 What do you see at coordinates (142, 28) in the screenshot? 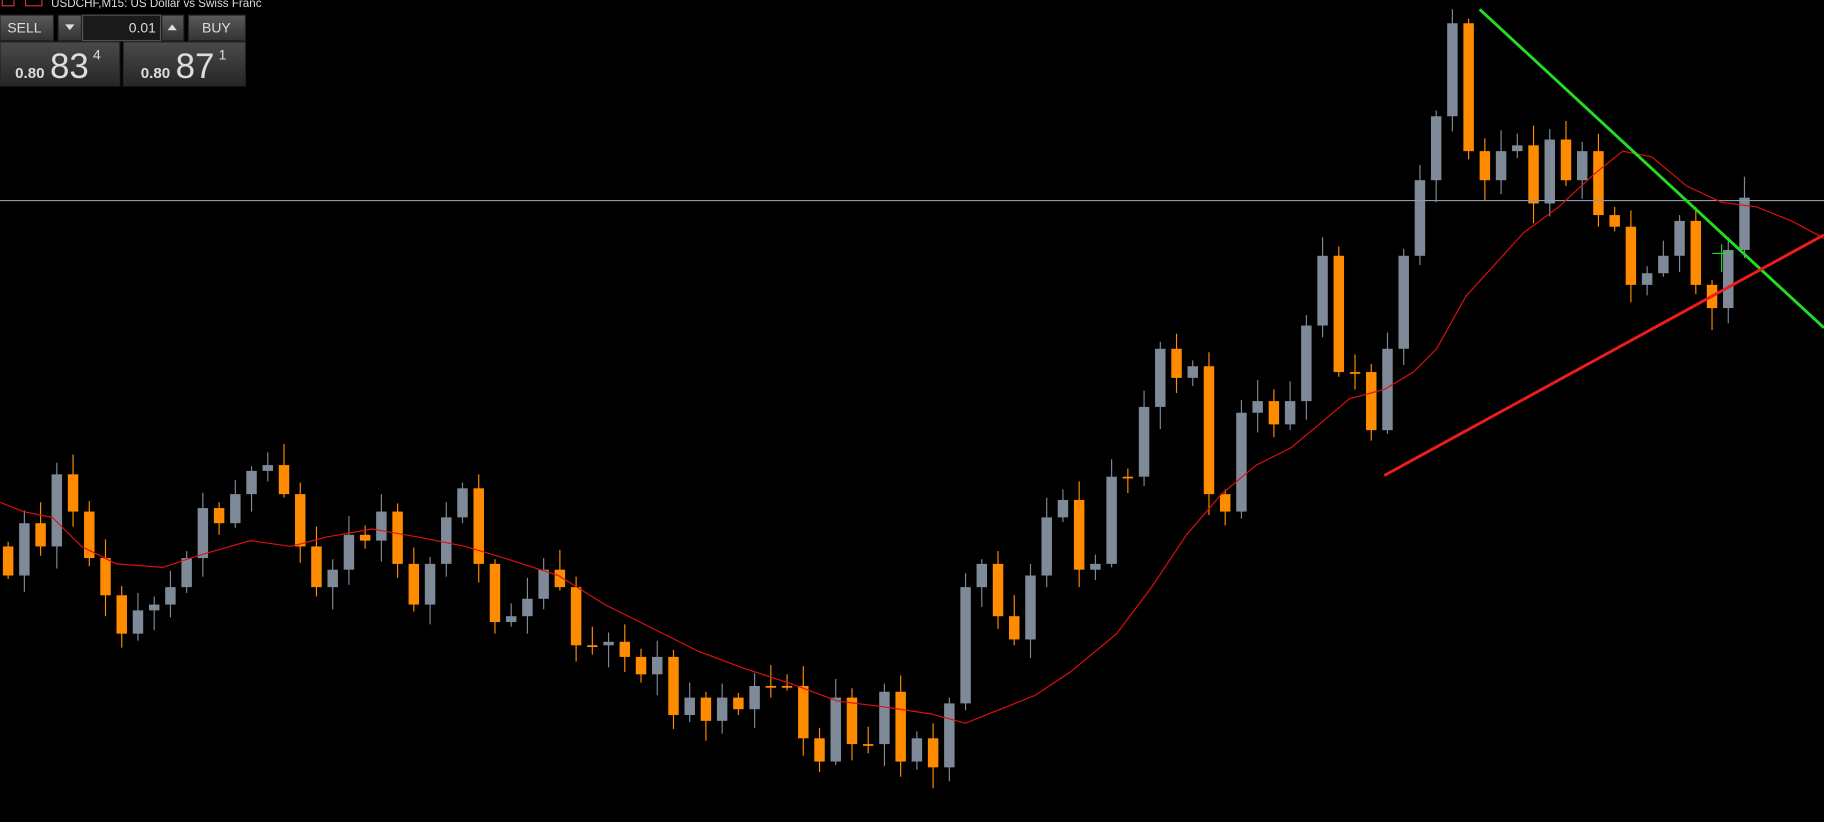
I see `lot-value: 0.01` at bounding box center [142, 28].